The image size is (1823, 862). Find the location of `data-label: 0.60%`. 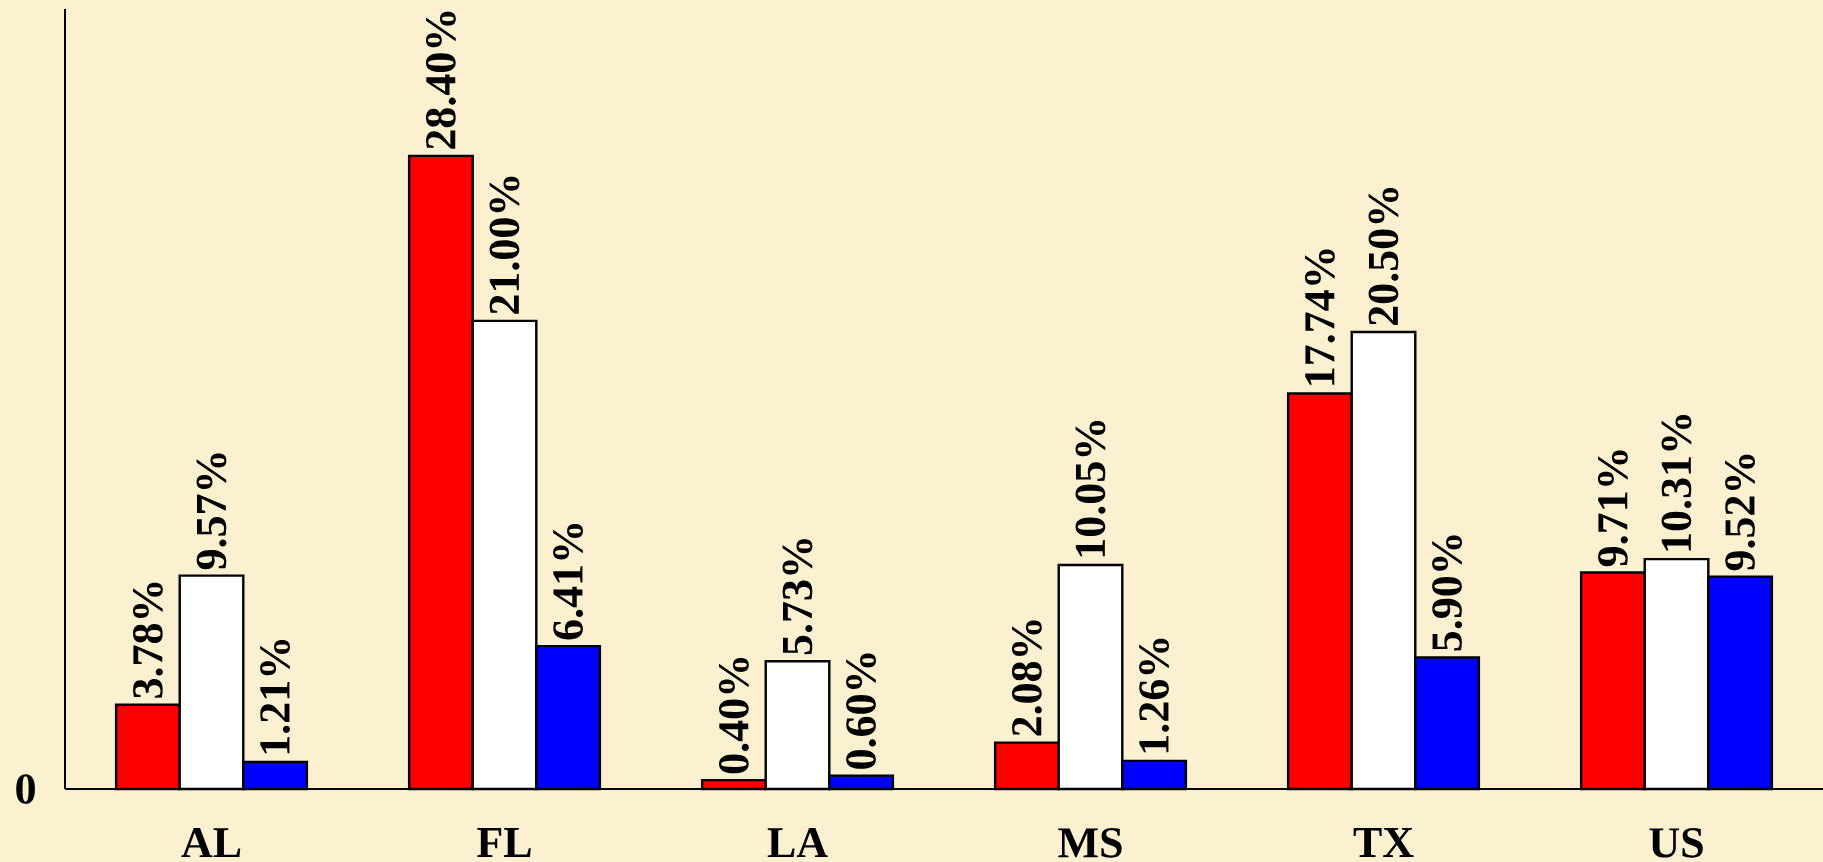

data-label: 0.60% is located at coordinates (861, 711).